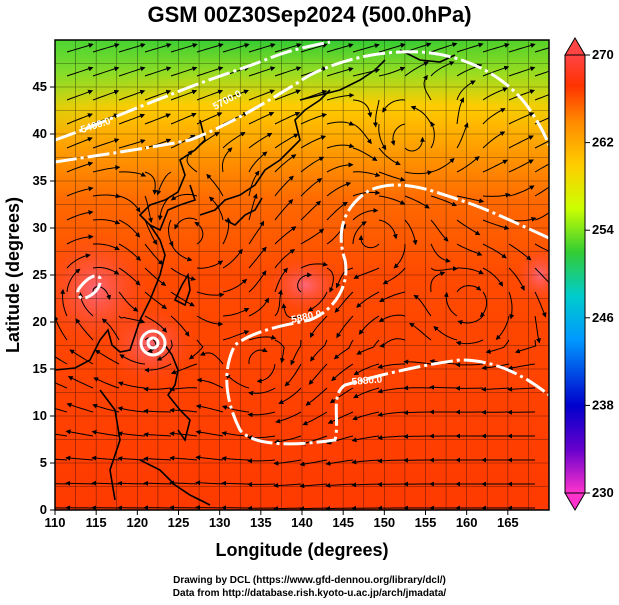 The width and height of the screenshot is (619, 605). I want to click on colorbar-bottom-triangle, so click(575, 501).